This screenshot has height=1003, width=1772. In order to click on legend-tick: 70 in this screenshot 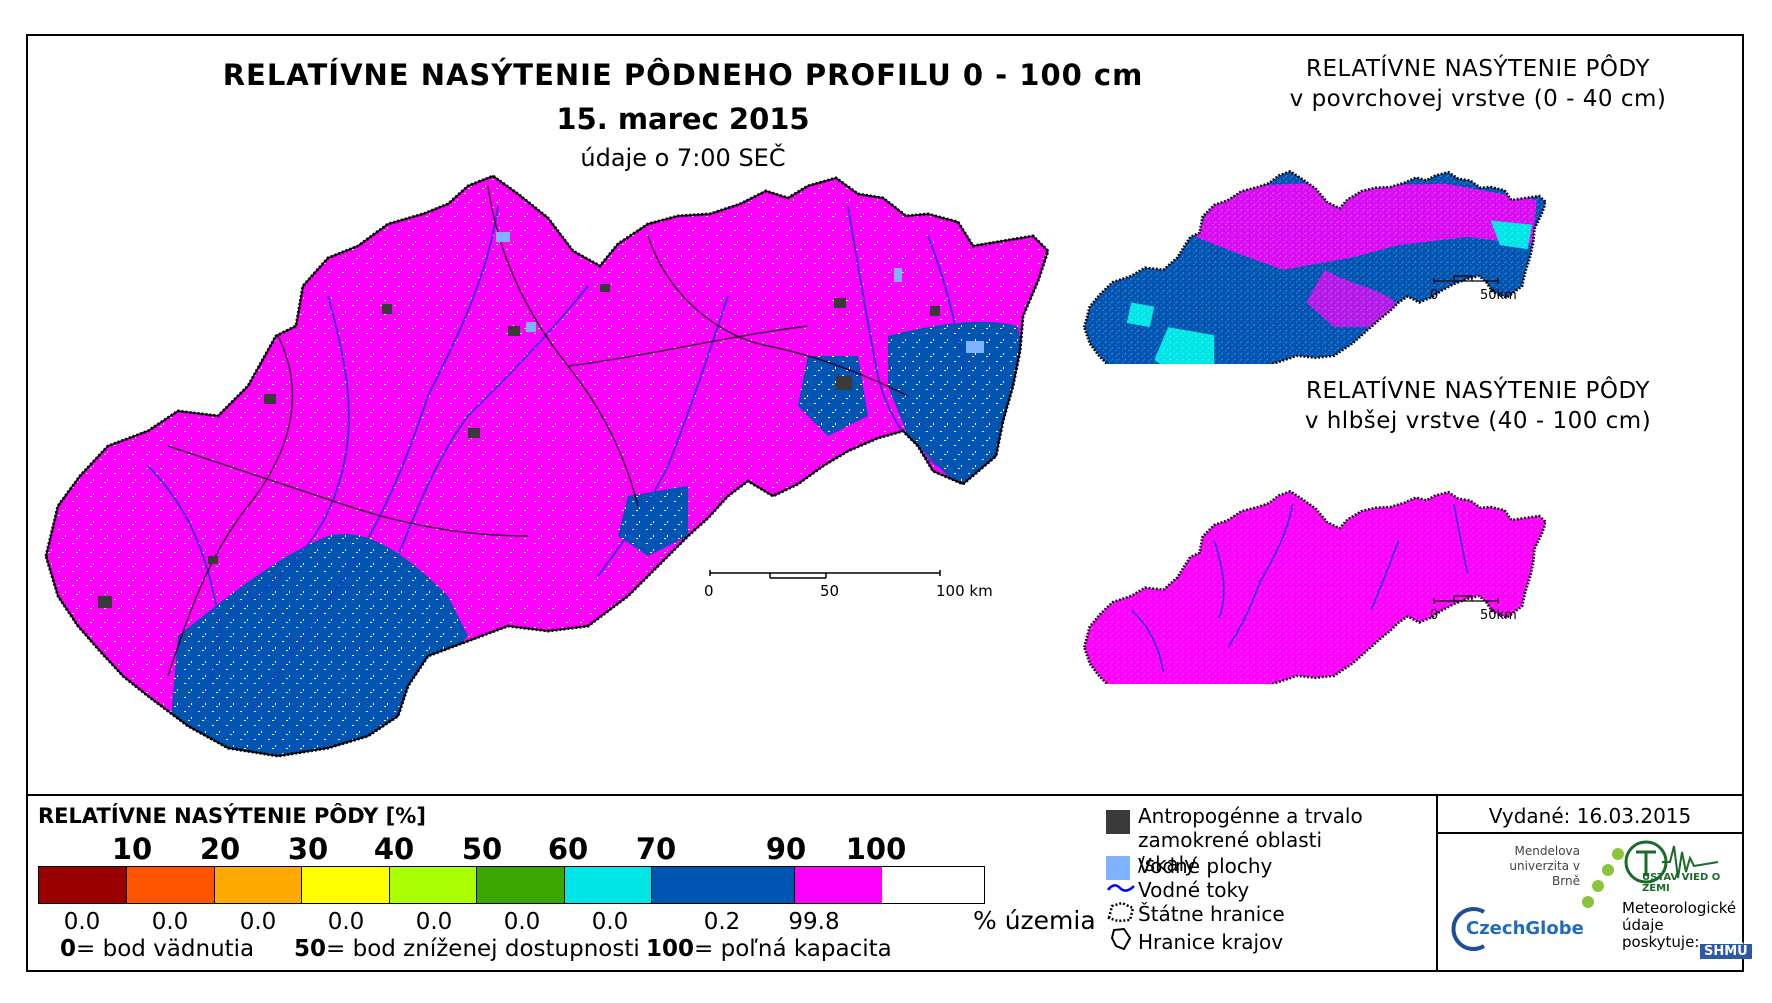, I will do `click(656, 849)`.